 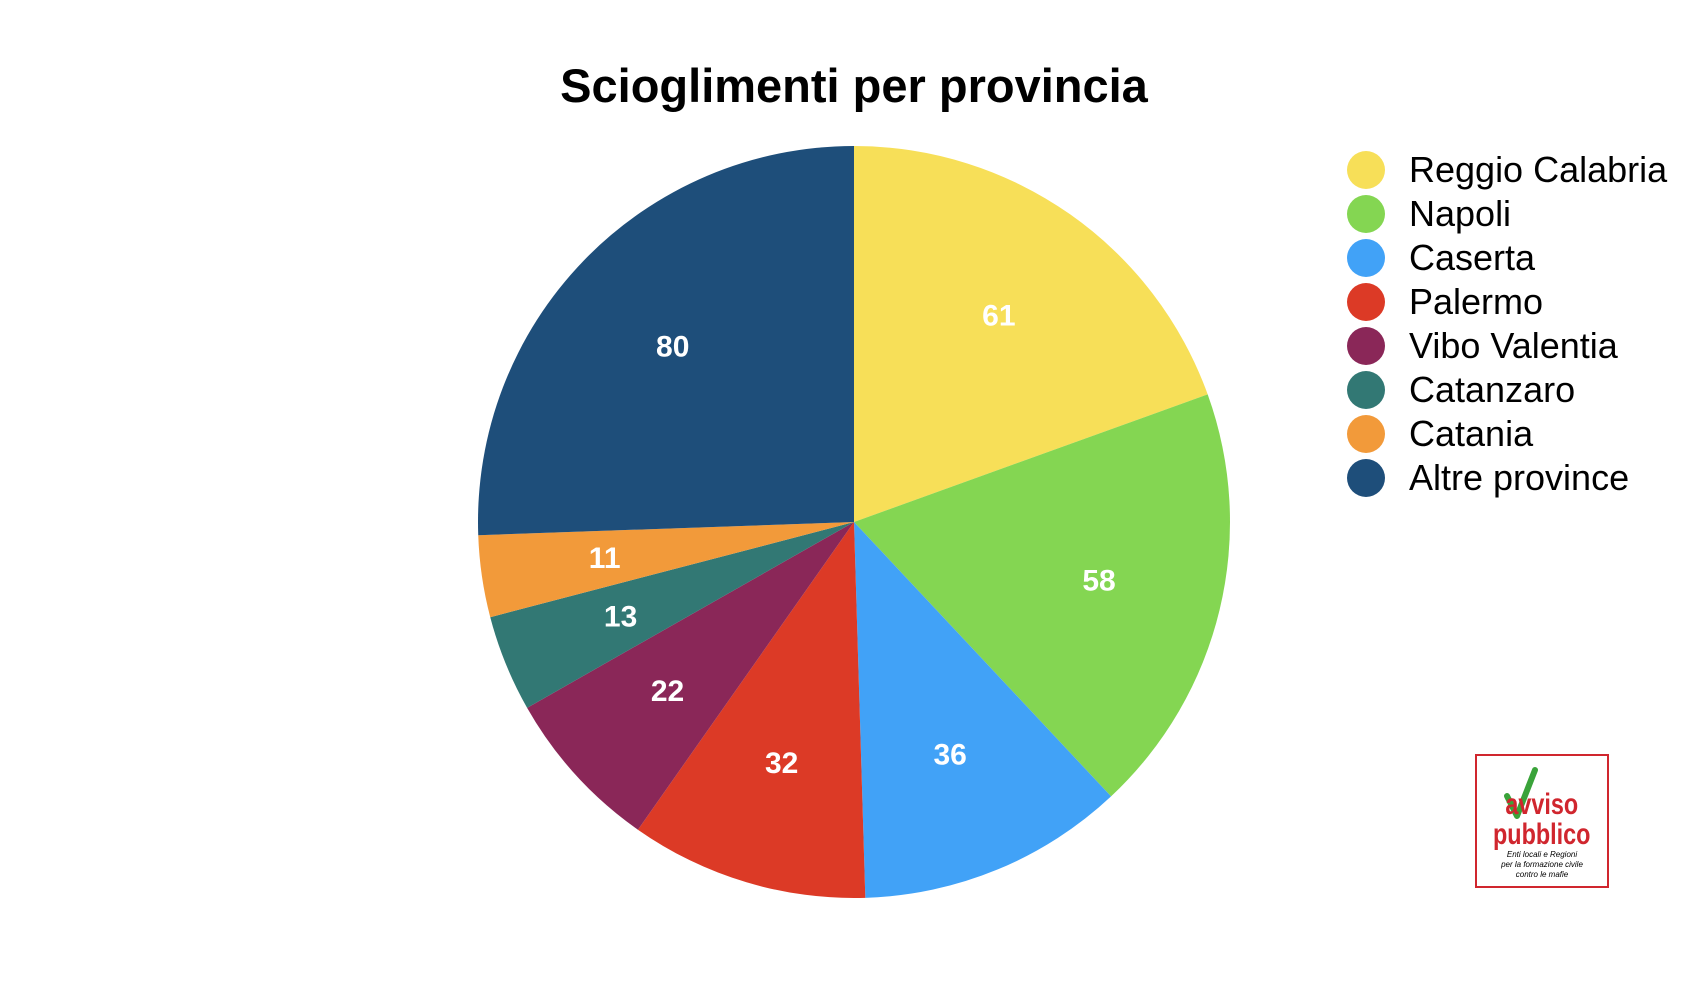 I want to click on legend-item-palermo: Palermo, so click(x=1507, y=302).